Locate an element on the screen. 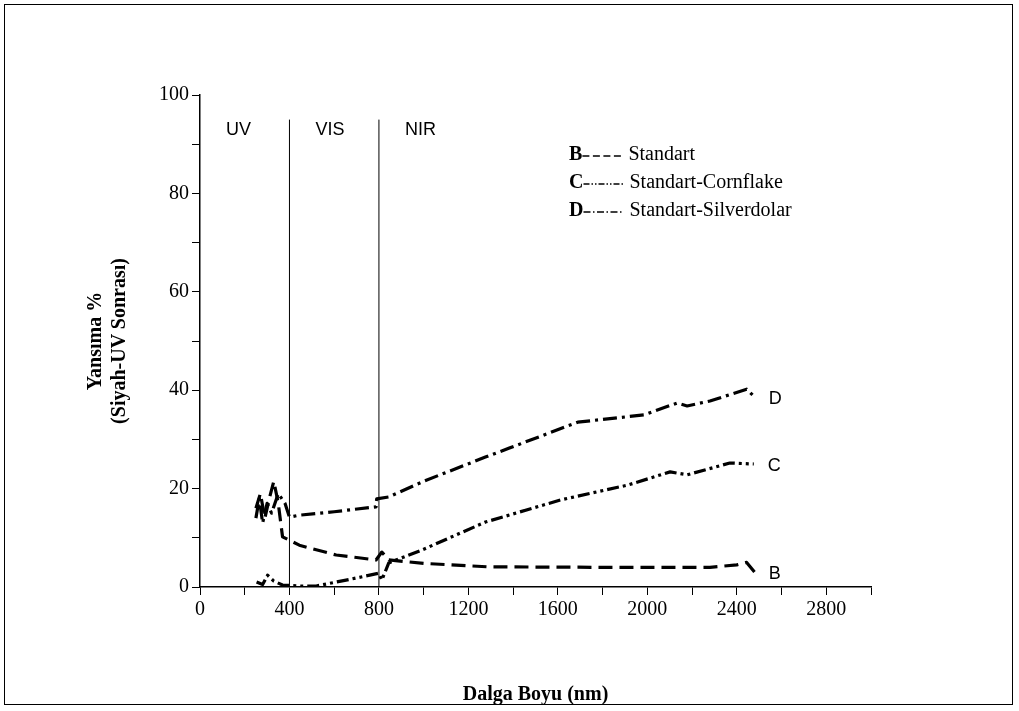  y-tick-label: 40 is located at coordinates (179, 388).